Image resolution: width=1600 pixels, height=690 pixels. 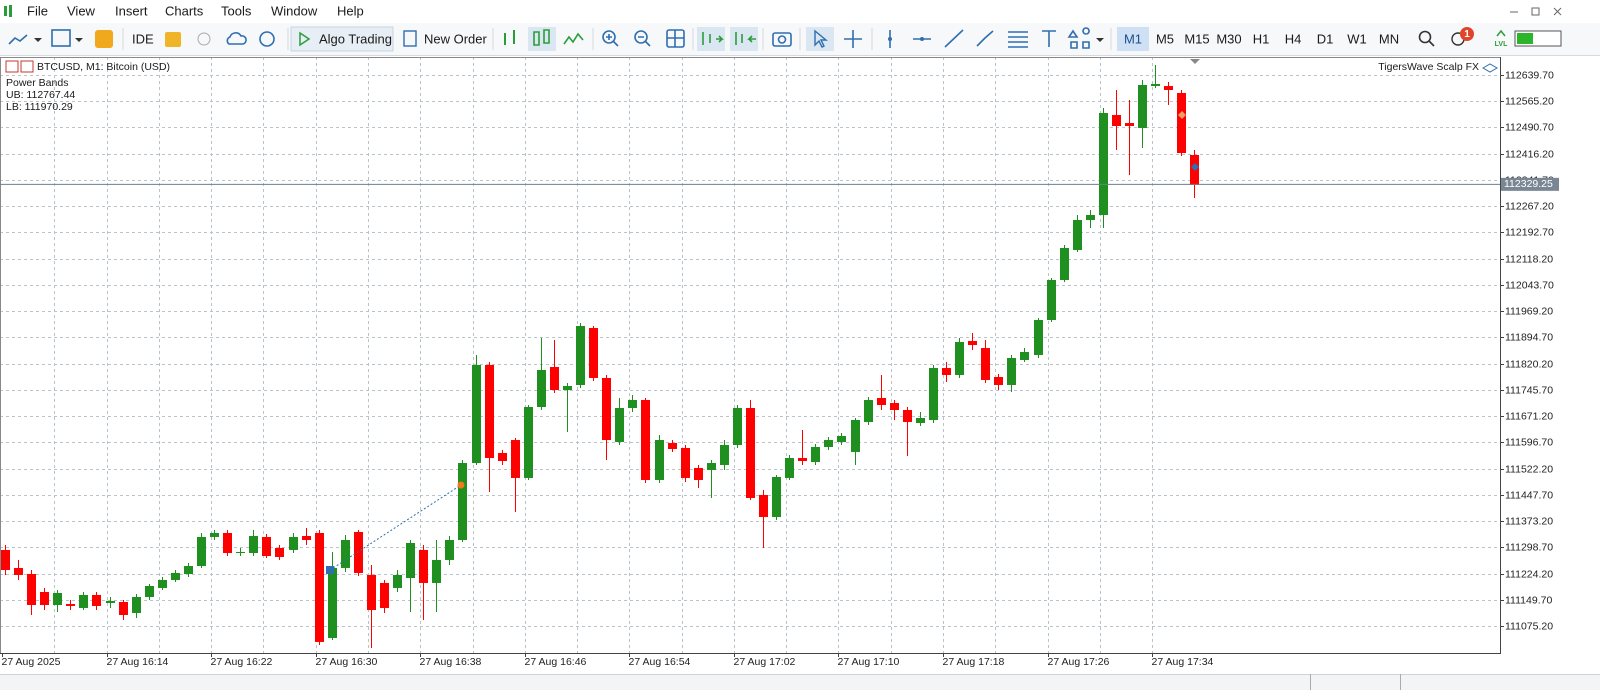 What do you see at coordinates (1165, 38) in the screenshot?
I see `timeframe-button: M5` at bounding box center [1165, 38].